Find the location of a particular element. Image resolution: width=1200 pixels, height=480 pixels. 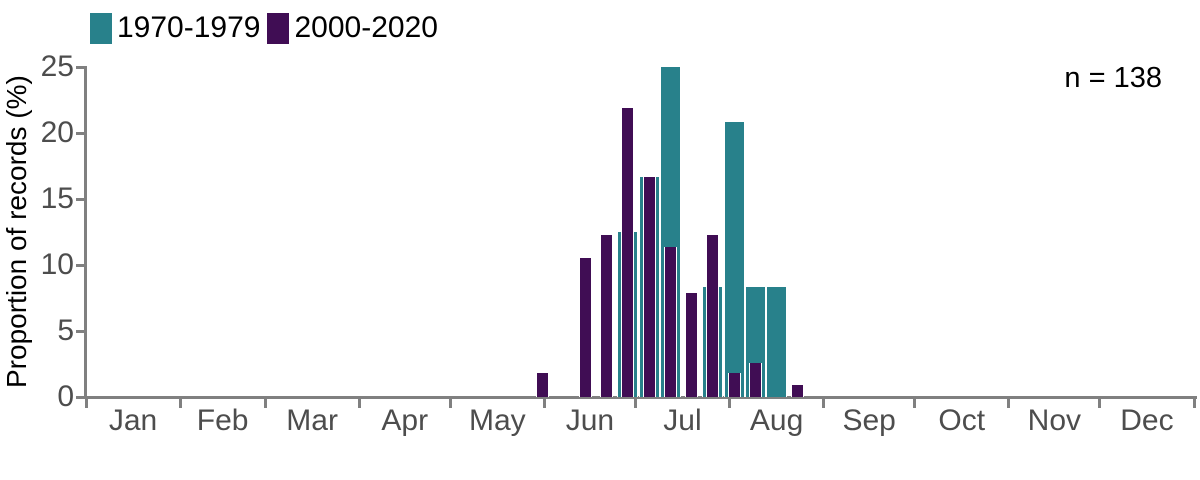

legend-item-1970-1979: 1970-1979 is located at coordinates (175, 28).